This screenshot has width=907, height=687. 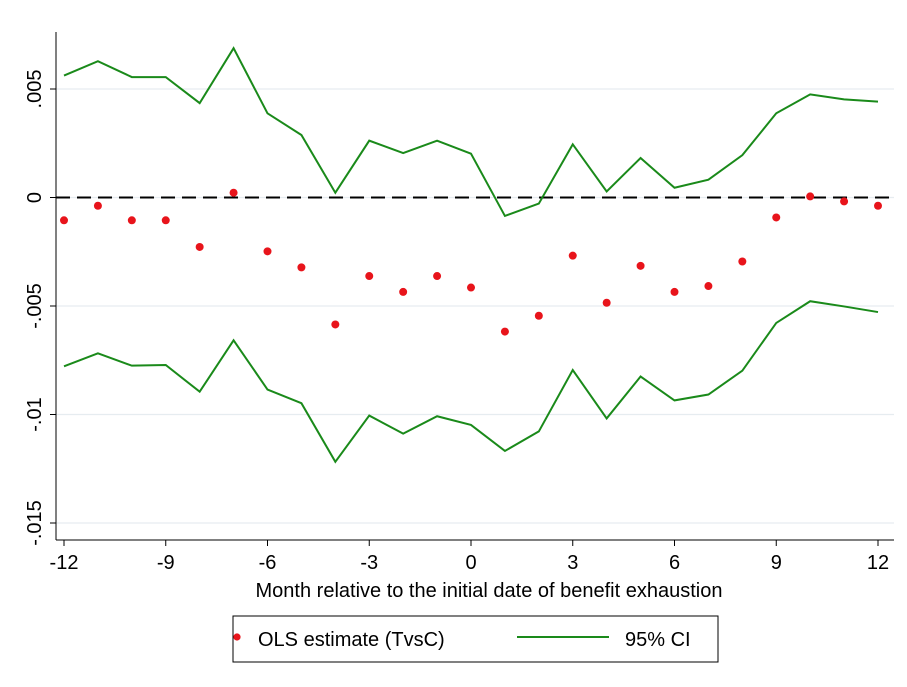 What do you see at coordinates (674, 563) in the screenshot?
I see `x-tick-label: 6` at bounding box center [674, 563].